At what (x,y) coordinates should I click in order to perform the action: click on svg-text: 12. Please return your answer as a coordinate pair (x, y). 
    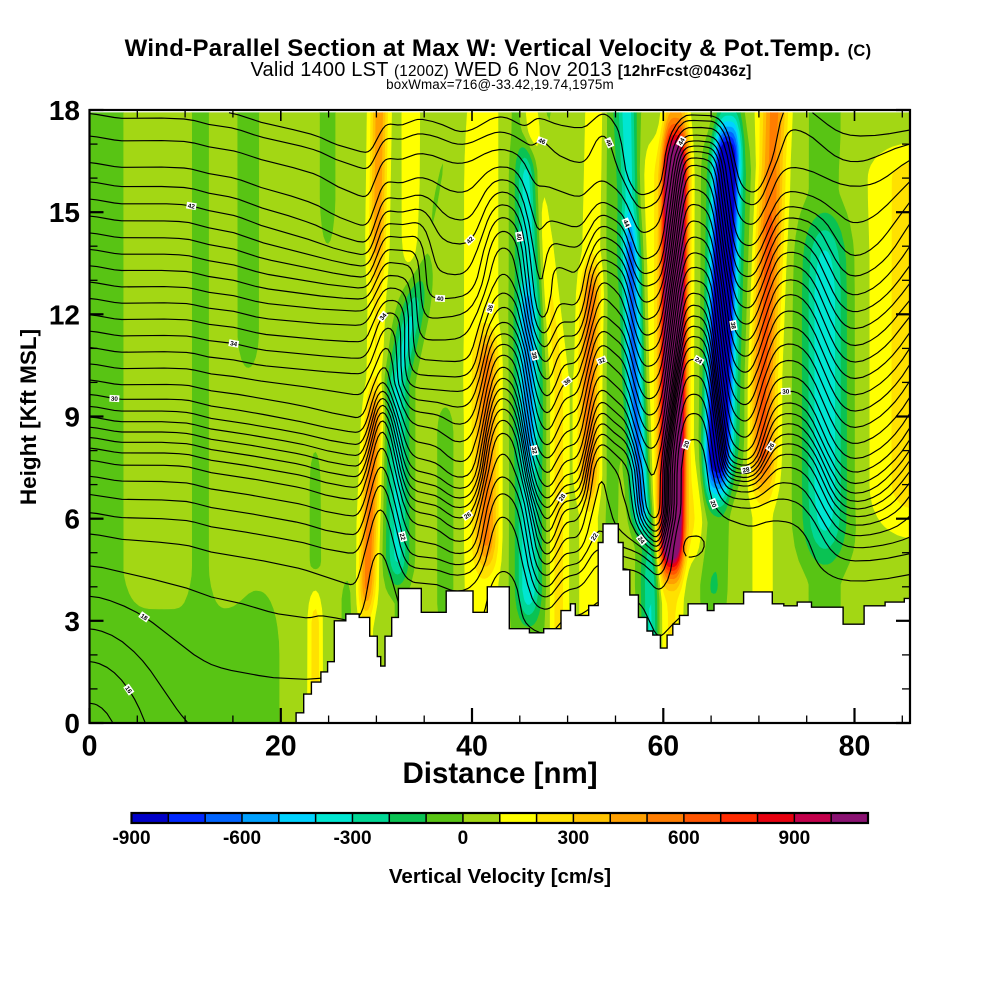
    Looking at the image, I should click on (64, 314).